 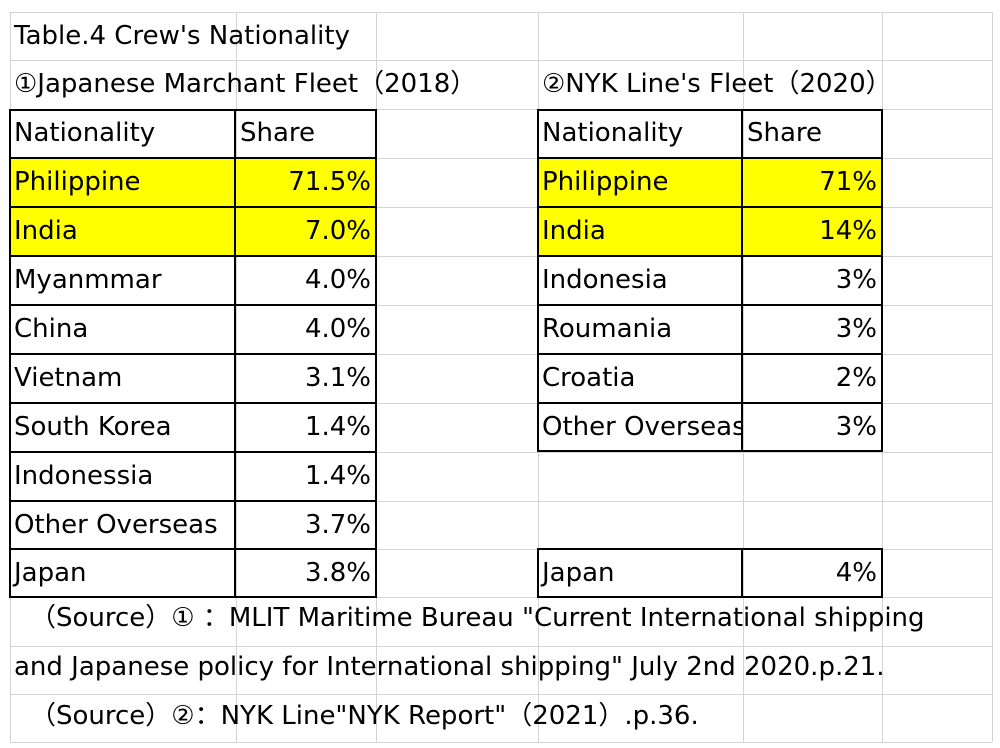 What do you see at coordinates (848, 182) in the screenshot?
I see `table2-row-share: 71%` at bounding box center [848, 182].